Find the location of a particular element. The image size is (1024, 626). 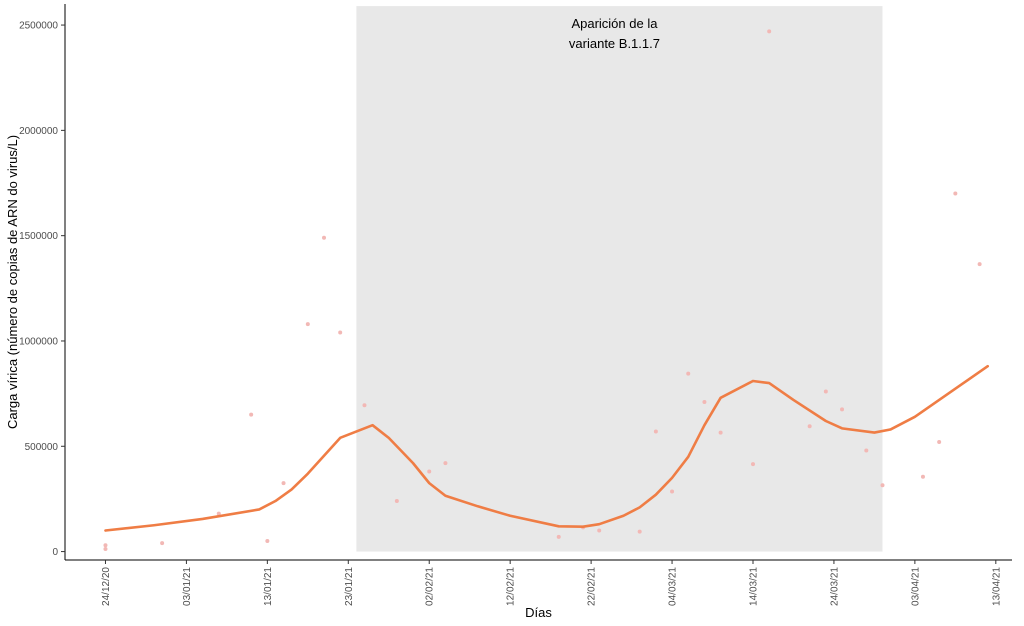

y-tick-label: 500000 is located at coordinates (42, 447).